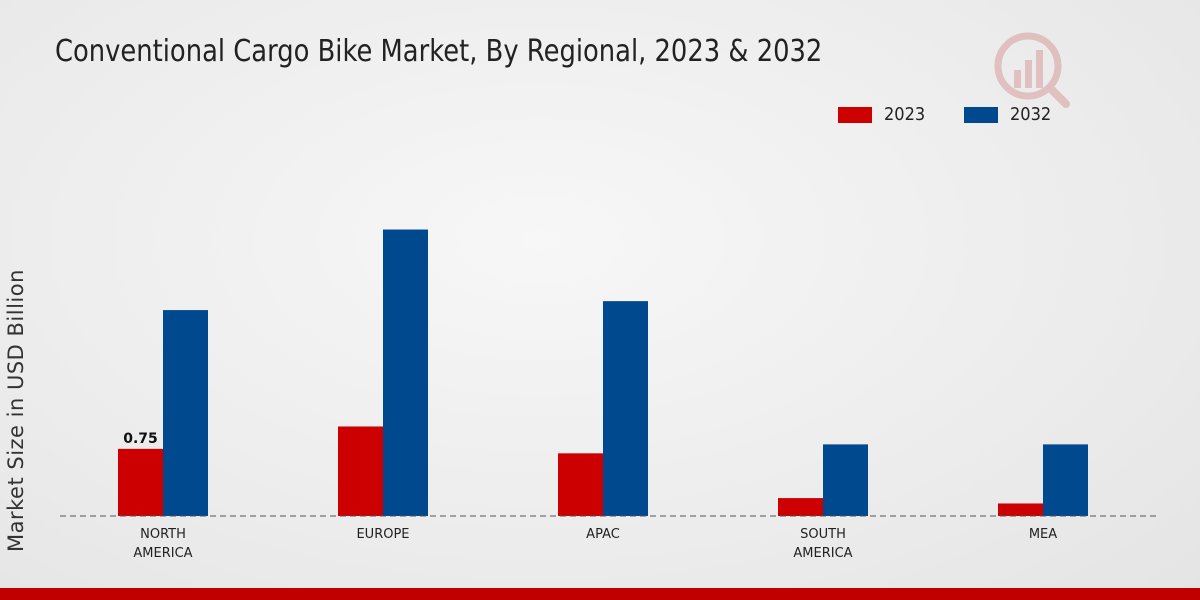  I want to click on x-tick-label-south-america: SOUTH AMERICA, so click(822, 544).